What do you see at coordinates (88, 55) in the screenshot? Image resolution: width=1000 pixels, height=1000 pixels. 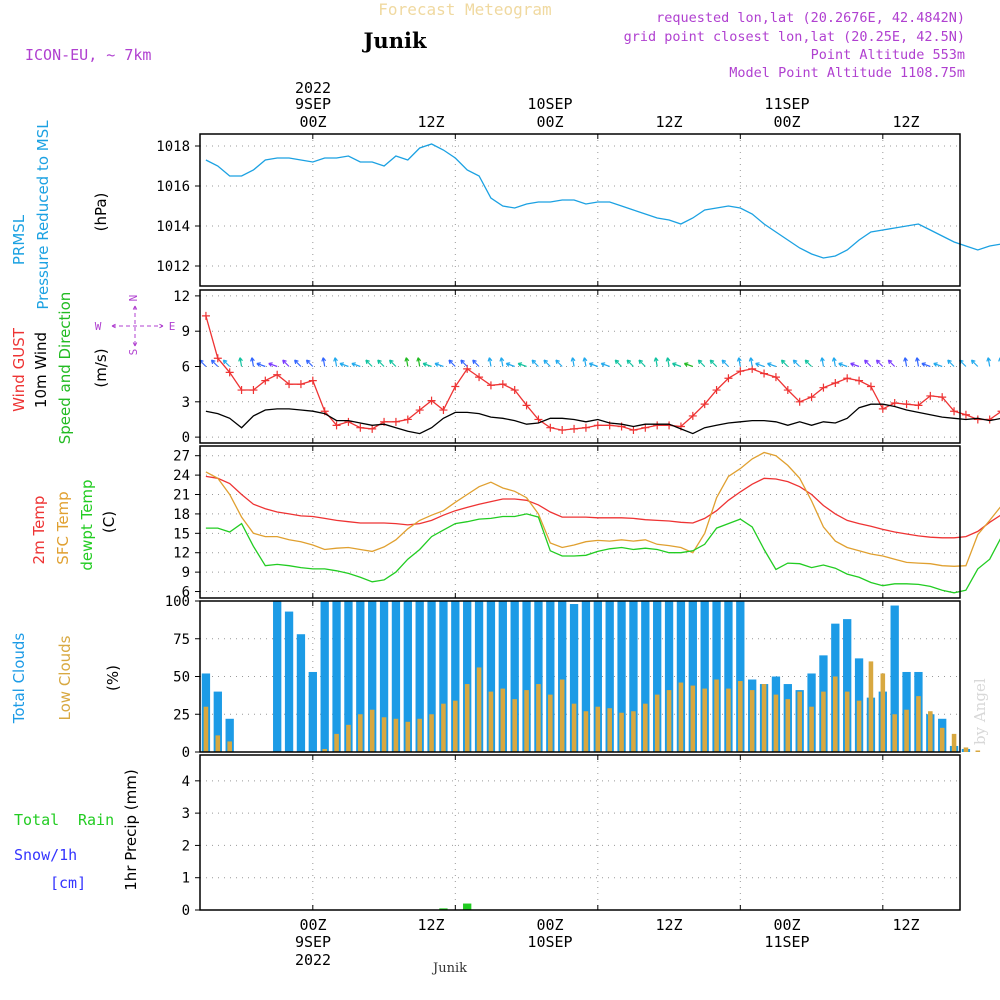 I see `model-label: ICON-EU, ~ 7km` at bounding box center [88, 55].